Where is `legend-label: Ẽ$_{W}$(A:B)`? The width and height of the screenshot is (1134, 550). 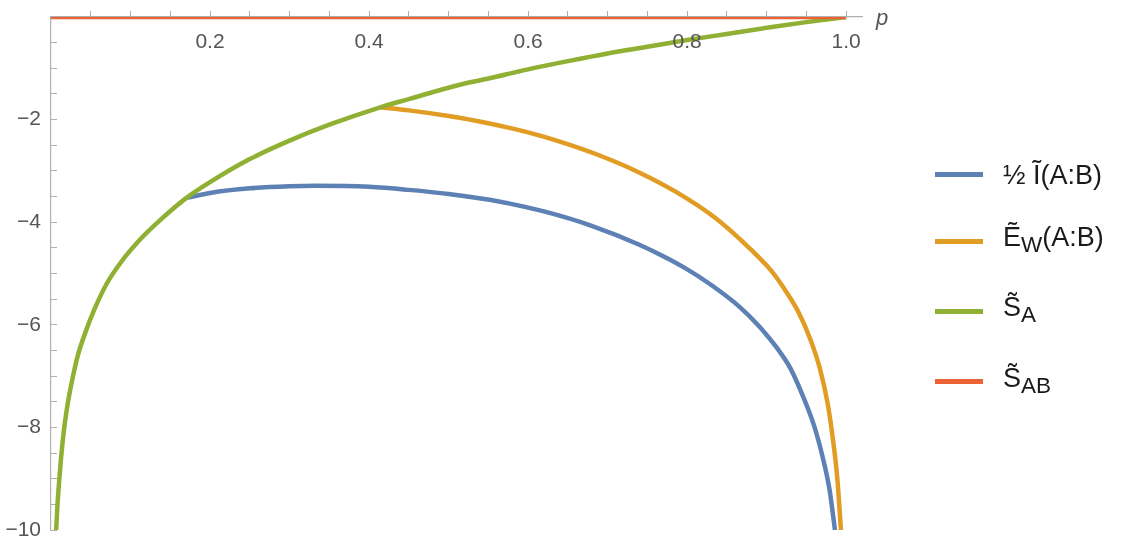 legend-label: Ẽ$_{W}$(A:B) is located at coordinates (1053, 240).